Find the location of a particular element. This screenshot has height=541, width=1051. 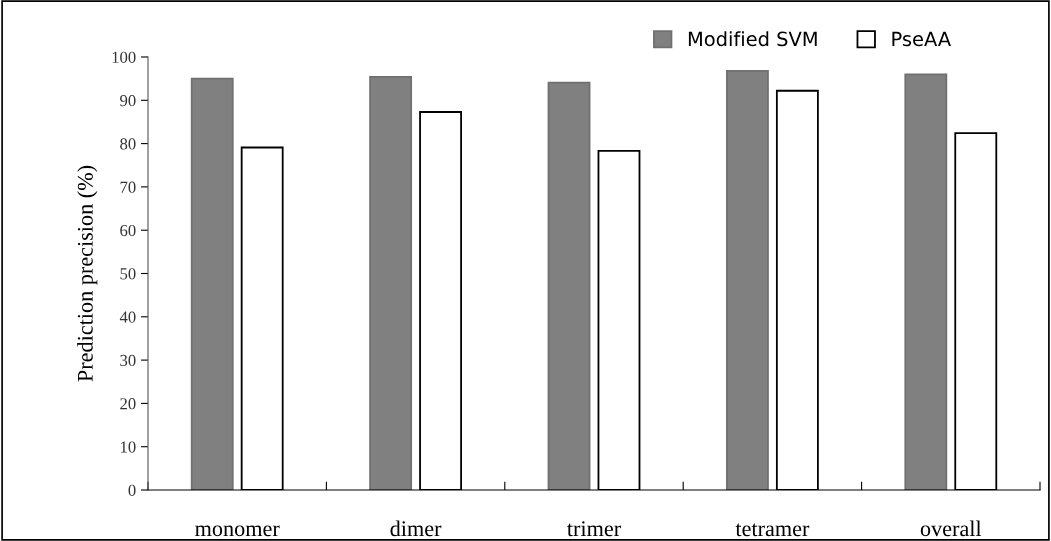

y-tick-label: 40 is located at coordinates (127, 317).